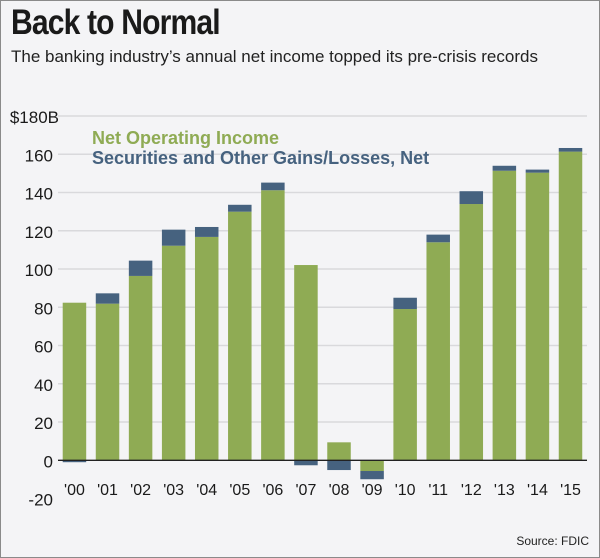 This screenshot has height=558, width=600. I want to click on y-tick-label: 0, so click(48, 461).